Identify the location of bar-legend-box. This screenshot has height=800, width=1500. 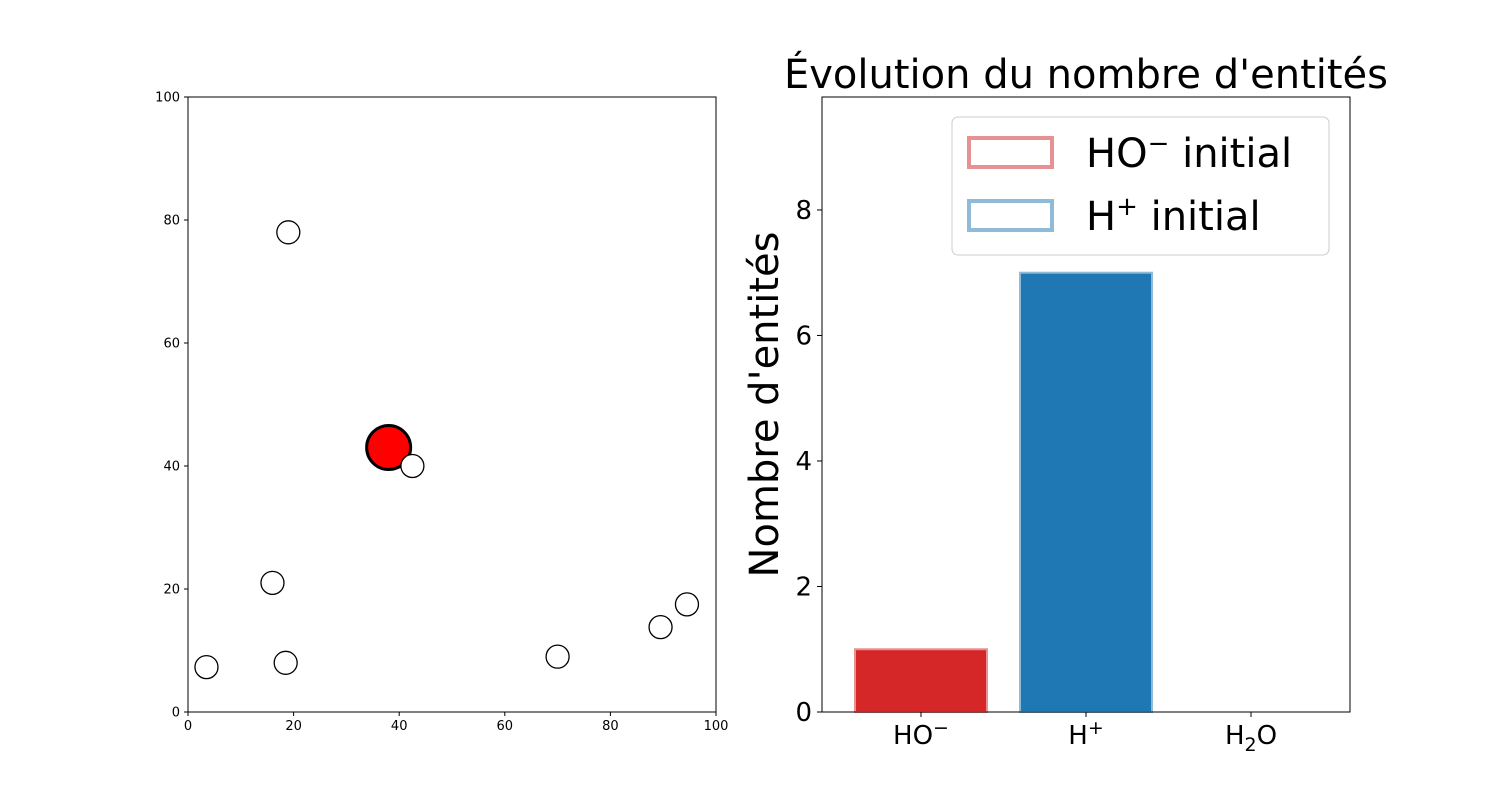
(1140, 186).